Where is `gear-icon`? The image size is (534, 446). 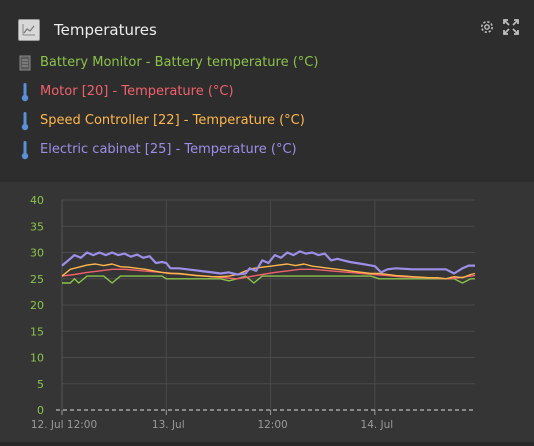 gear-icon is located at coordinates (487, 27).